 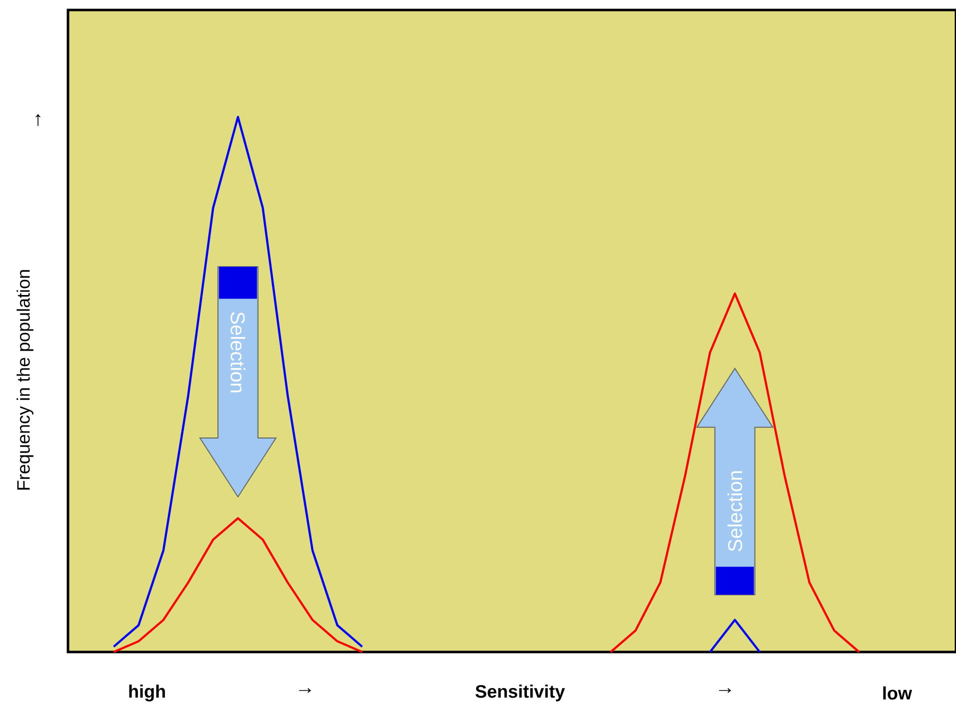 What do you see at coordinates (897, 693) in the screenshot?
I see `text: low` at bounding box center [897, 693].